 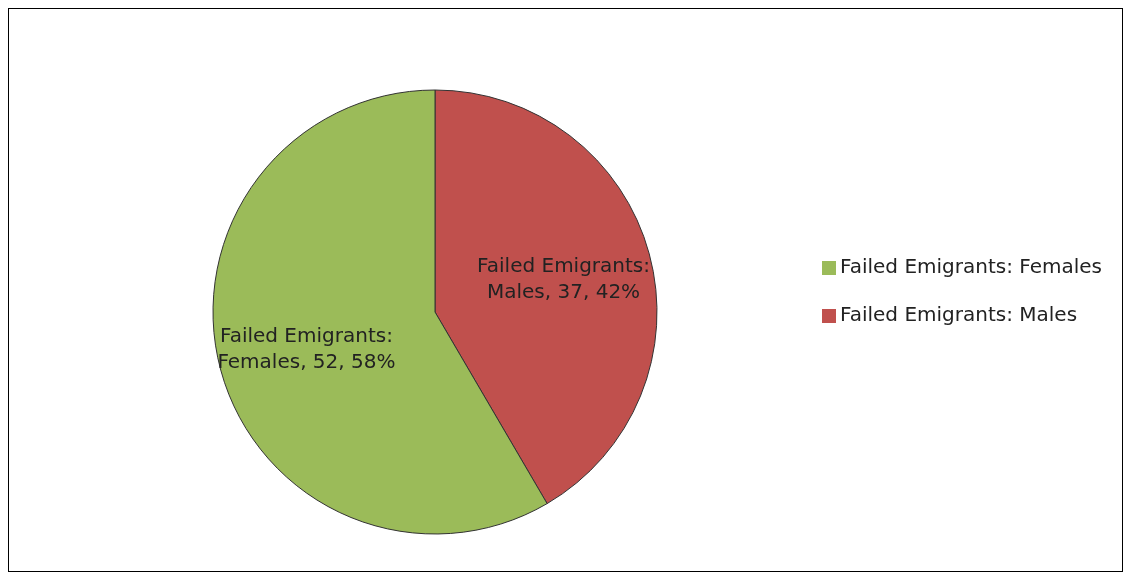 I want to click on legend-label: Failed Emigrants: Females, so click(x=970, y=266).